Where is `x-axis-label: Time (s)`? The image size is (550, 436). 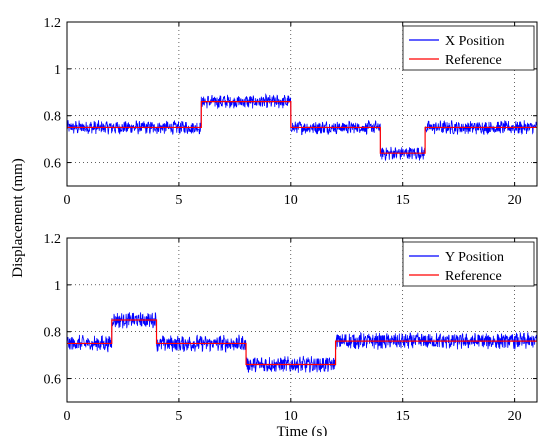 x-axis-label: Time (s) is located at coordinates (302, 430).